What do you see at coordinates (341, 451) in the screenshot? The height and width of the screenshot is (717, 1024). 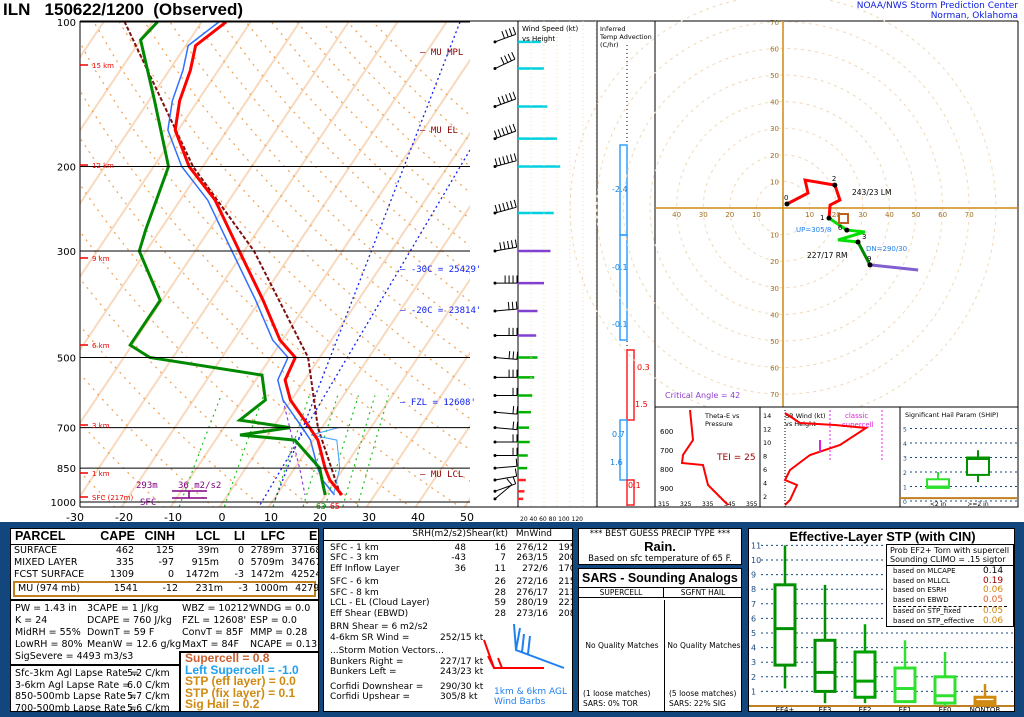 I see `mixing-ratio-line` at bounding box center [341, 451].